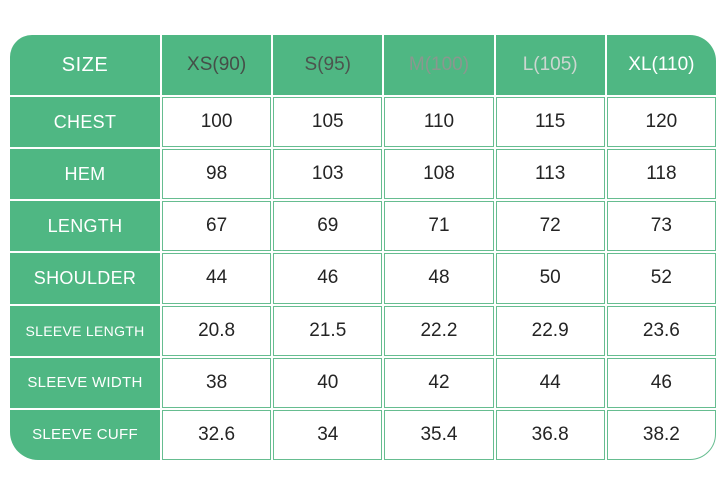 Image resolution: width=726 pixels, height=482 pixels. I want to click on table-row-sleeve-length: SLEEVE LENGTH 20.8 21.5 22.2 22.9 23.6, so click(363, 330).